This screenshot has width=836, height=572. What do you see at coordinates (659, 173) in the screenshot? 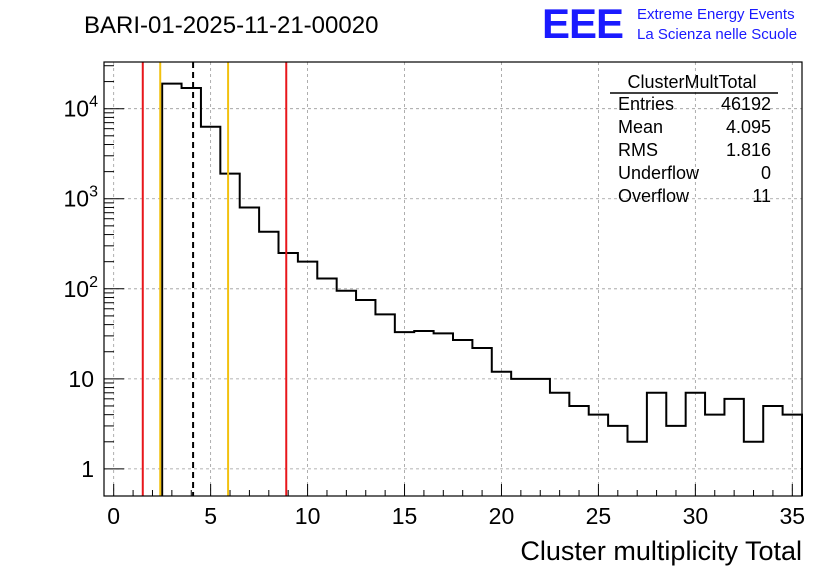
I see `stats-label-underflow: Underflow` at bounding box center [659, 173].